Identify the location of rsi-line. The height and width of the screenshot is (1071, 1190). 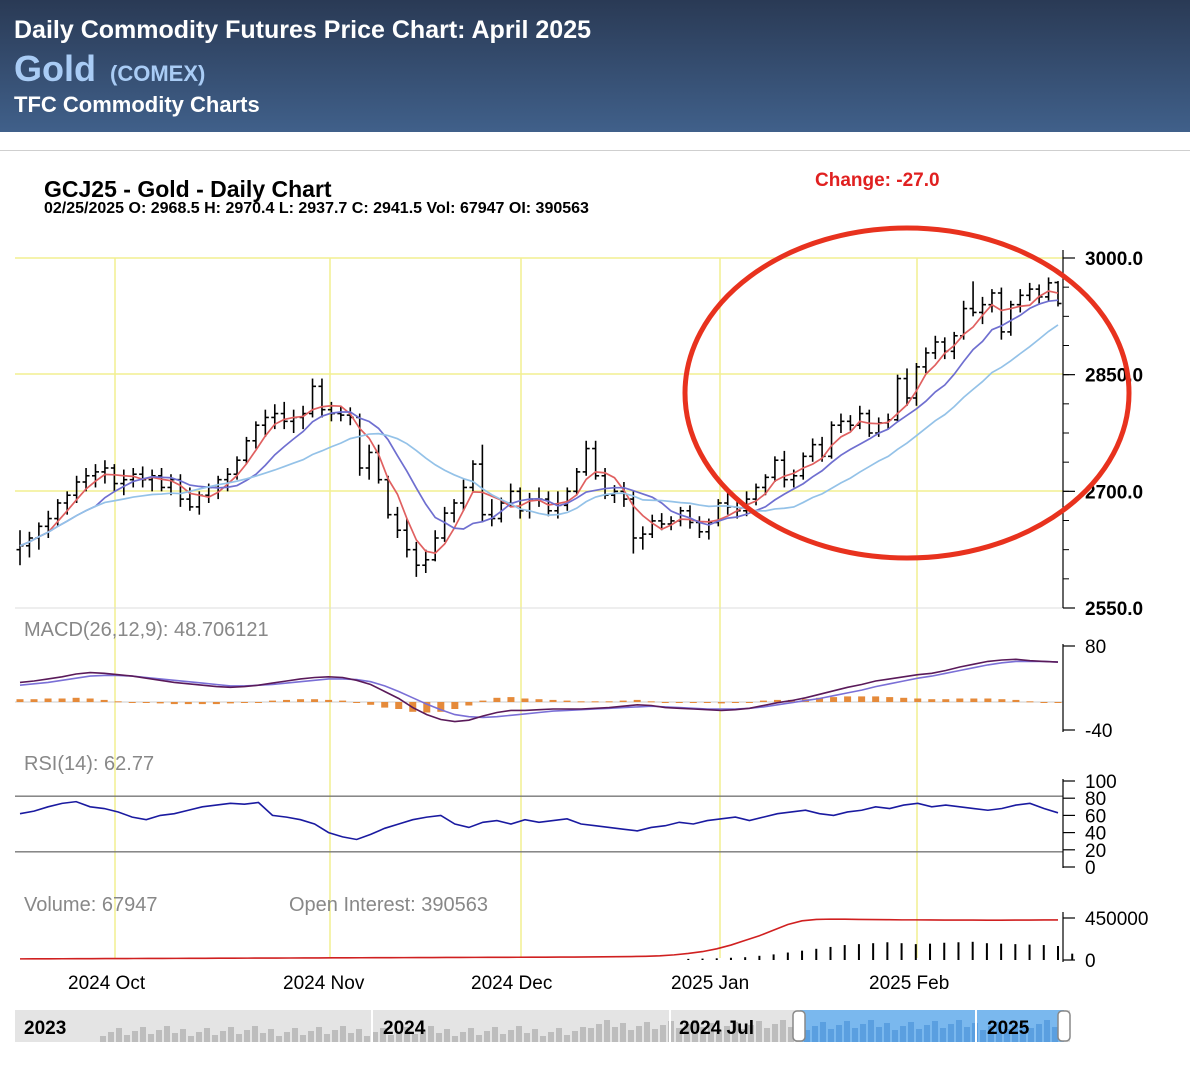
(539, 820).